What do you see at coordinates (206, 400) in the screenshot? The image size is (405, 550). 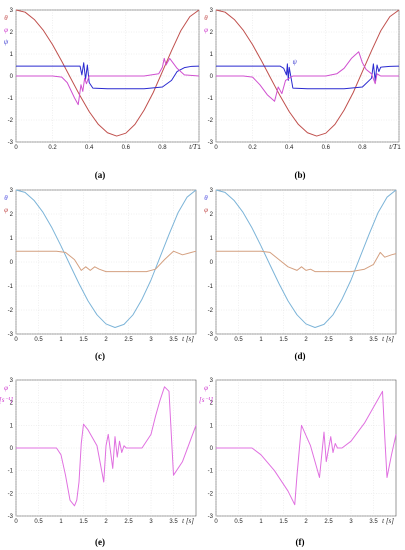 I see `y-axis-label-f: [s⁻¹]` at bounding box center [206, 400].